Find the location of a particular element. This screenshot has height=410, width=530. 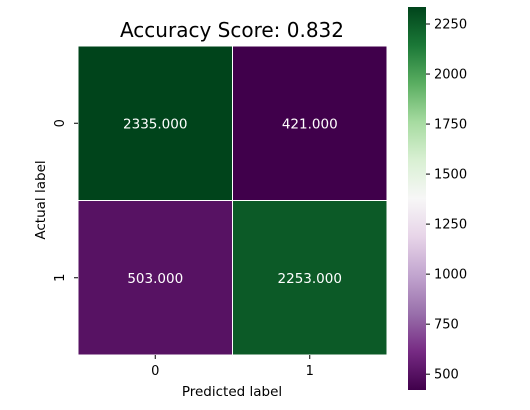

y-axis-label: Actual label is located at coordinates (41, 199).